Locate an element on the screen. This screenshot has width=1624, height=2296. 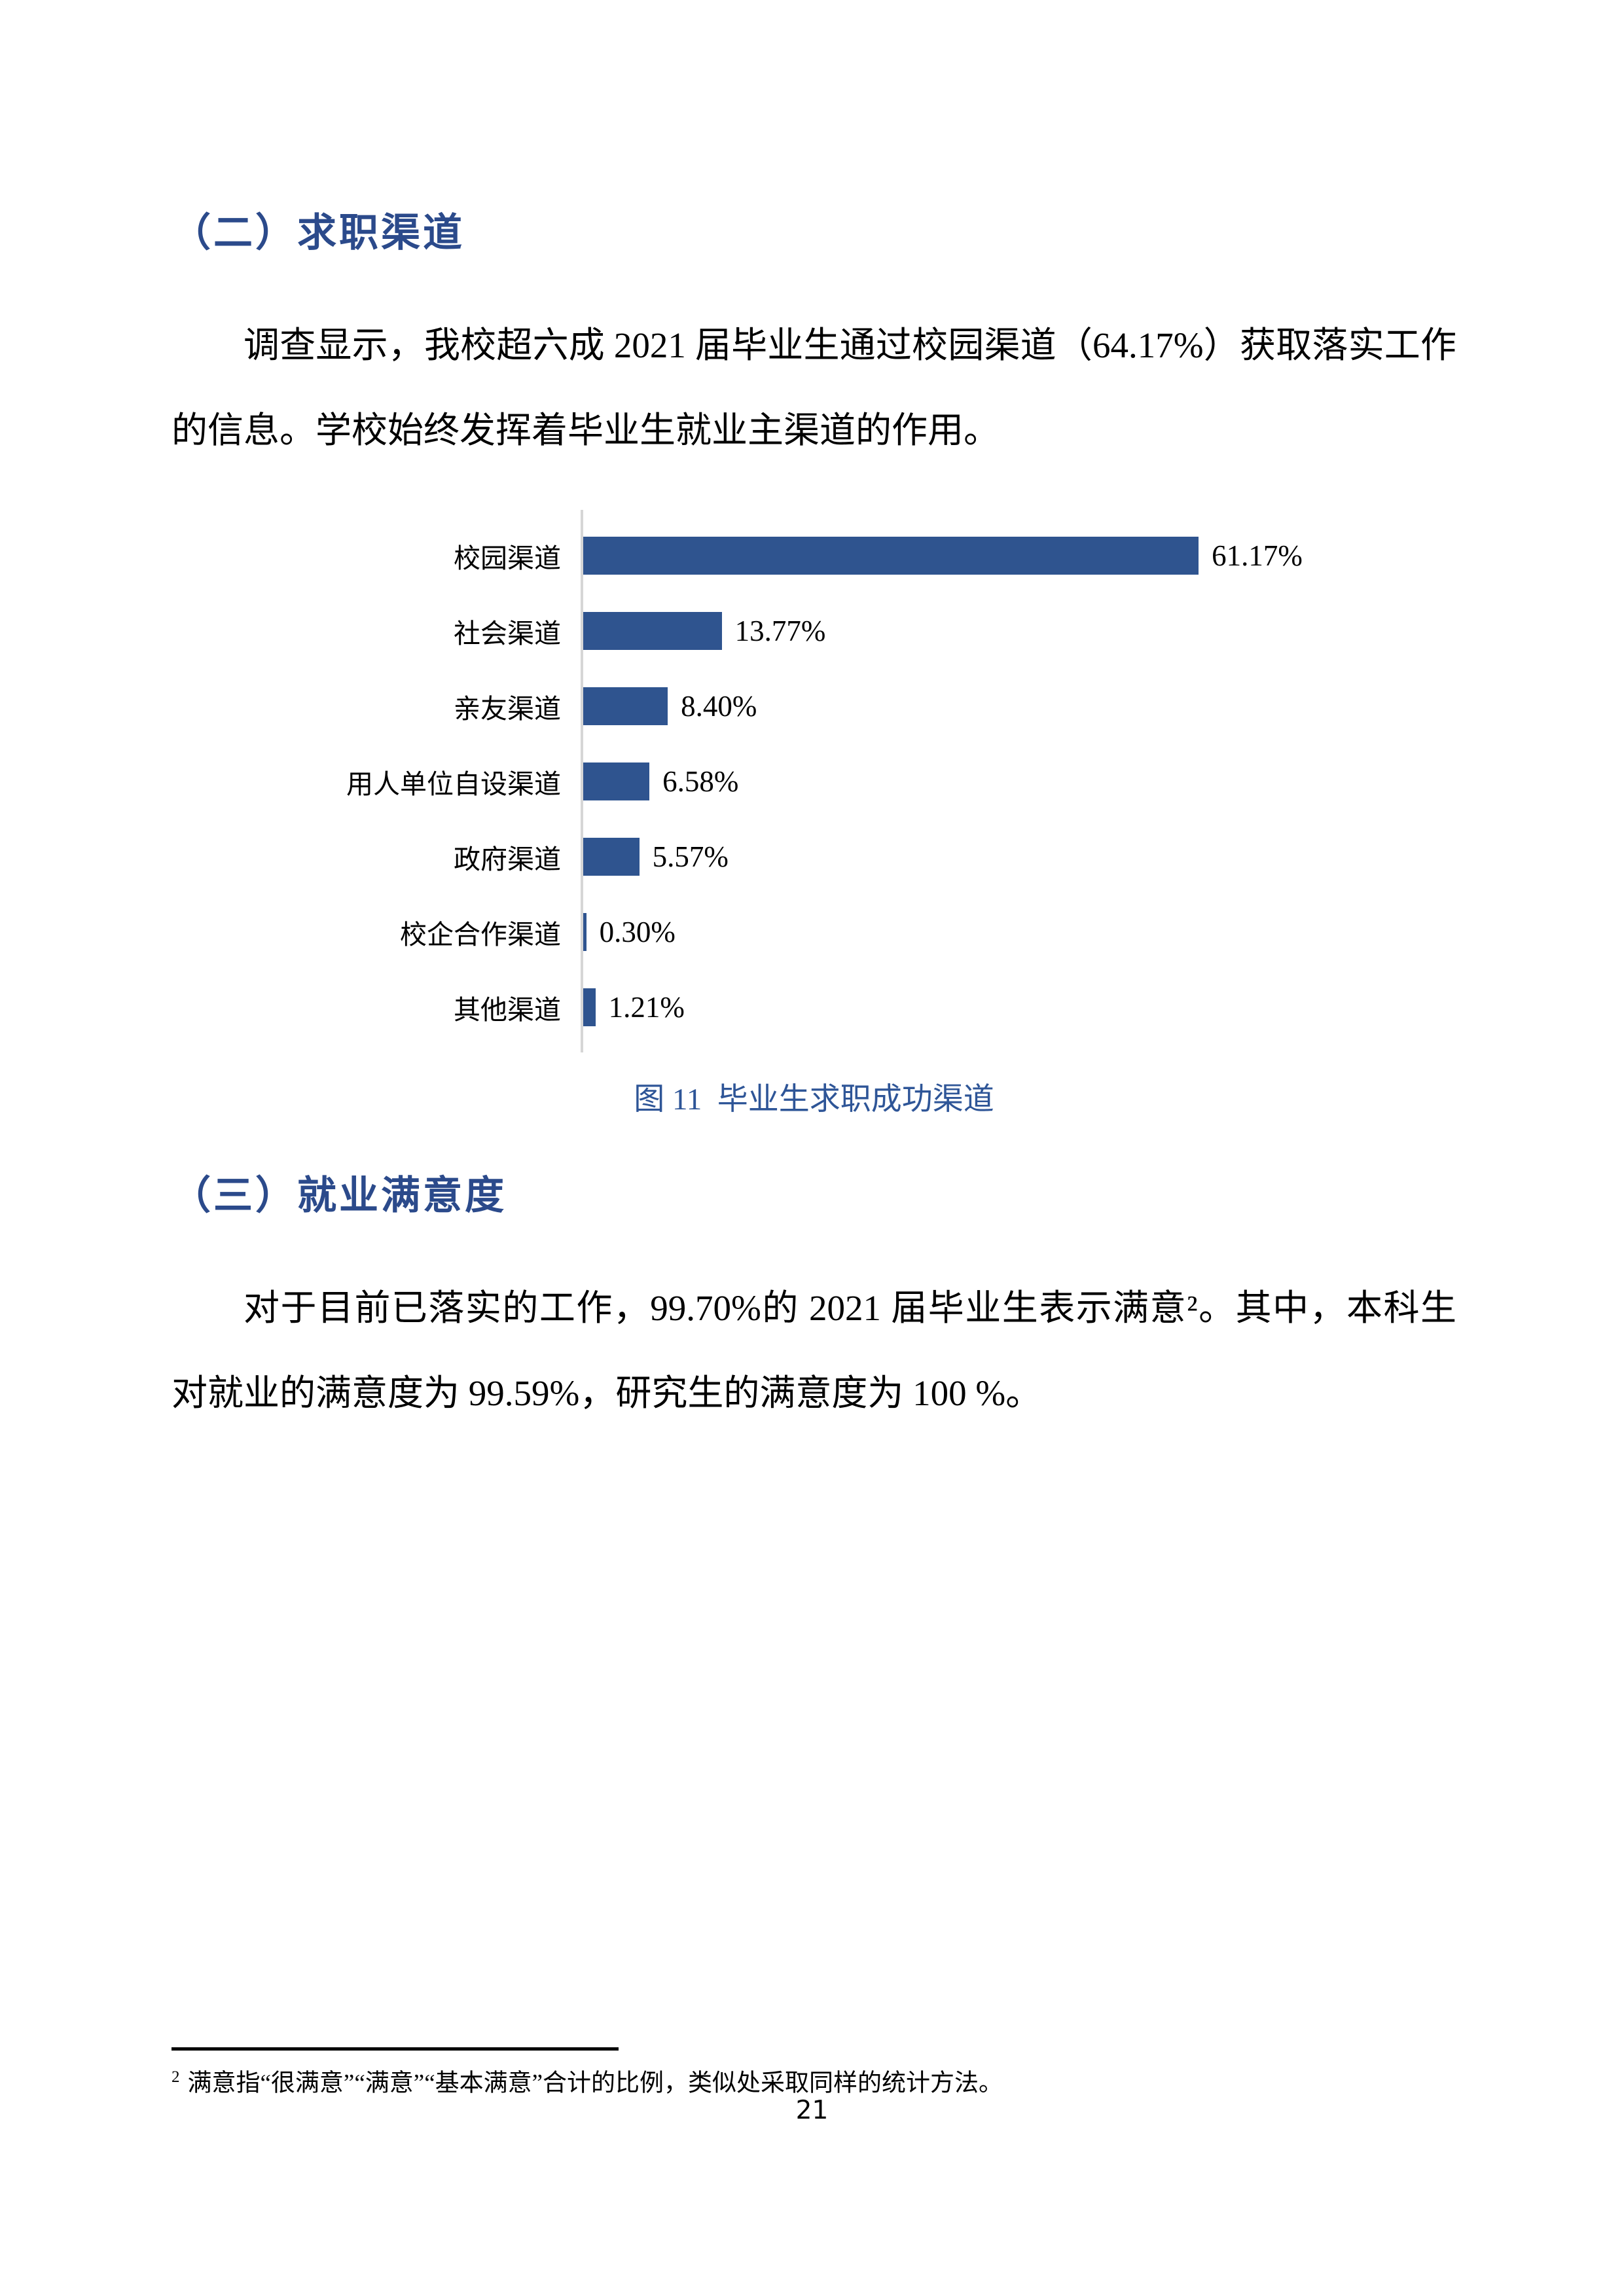
chart-row: 校园渠道 61.17% is located at coordinates (813, 555).